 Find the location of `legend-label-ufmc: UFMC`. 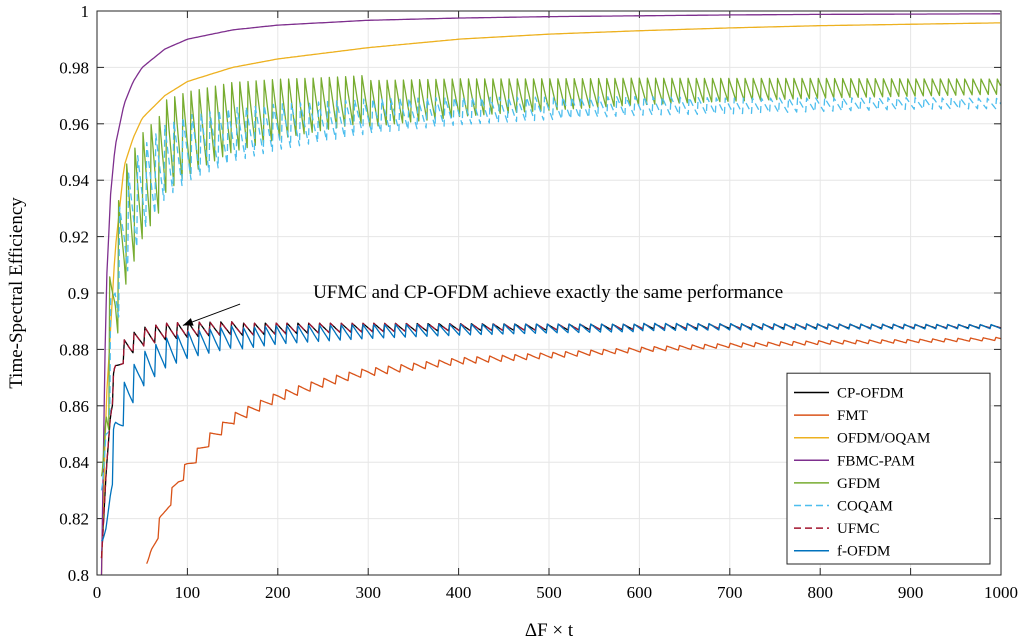

legend-label-ufmc: UFMC is located at coordinates (858, 529).